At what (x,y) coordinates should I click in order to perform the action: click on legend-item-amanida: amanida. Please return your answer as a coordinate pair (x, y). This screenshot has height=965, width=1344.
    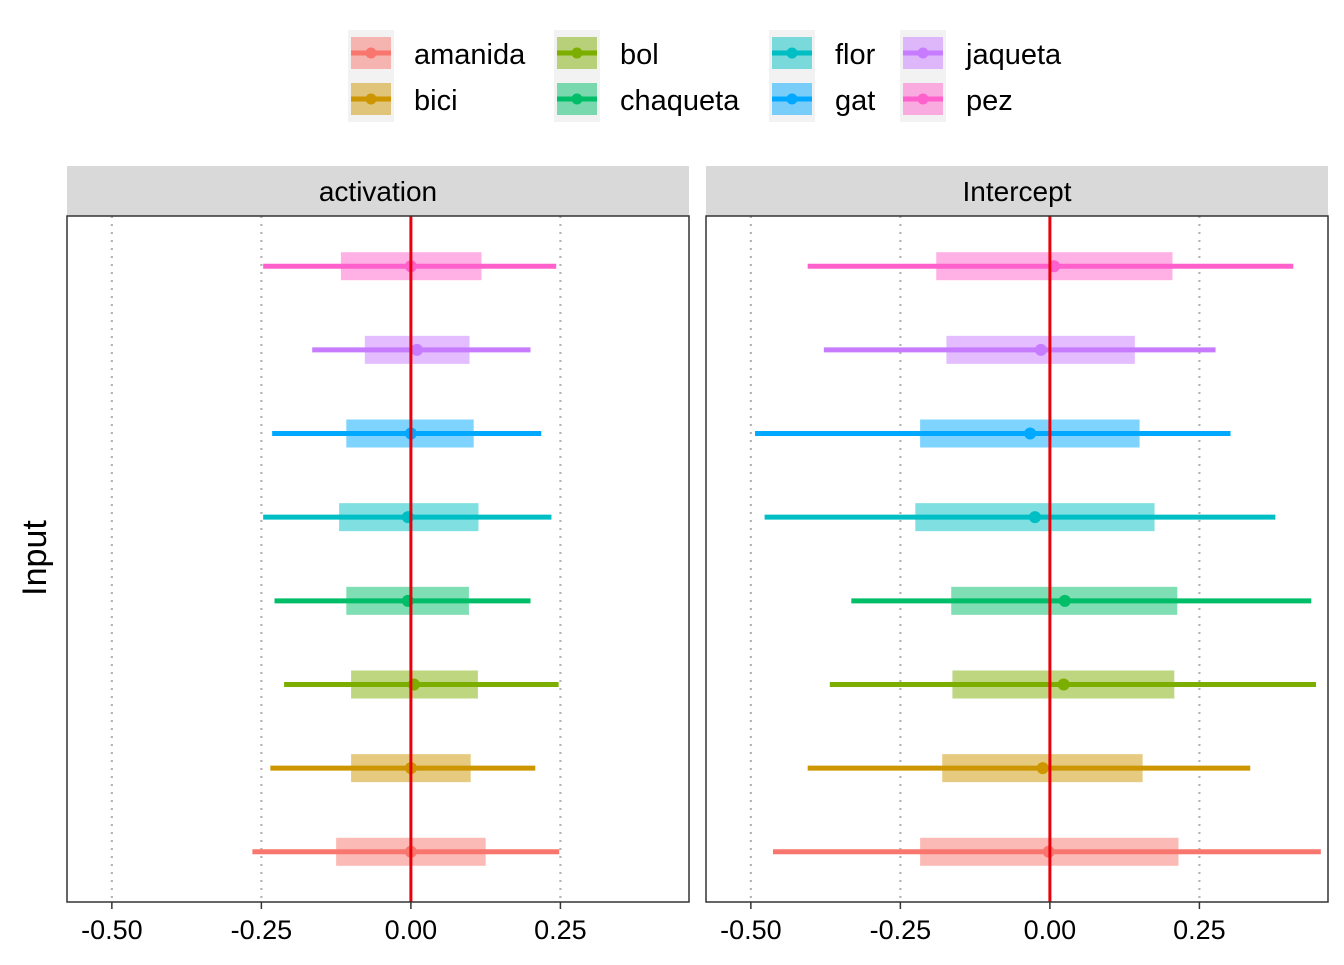
    Looking at the image, I should click on (437, 53).